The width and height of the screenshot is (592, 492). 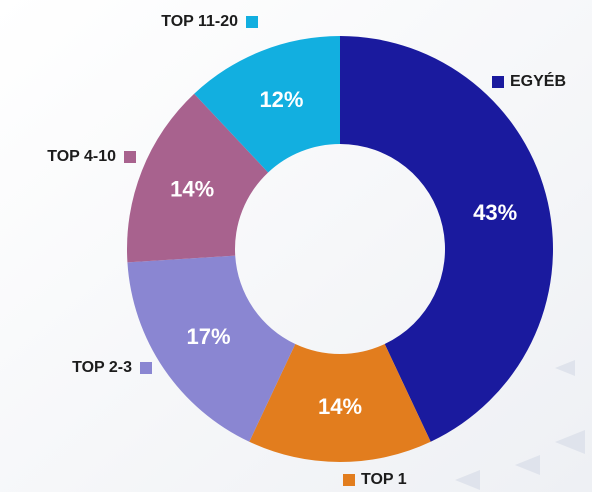 I want to click on value-label: 43%, so click(x=495, y=212).